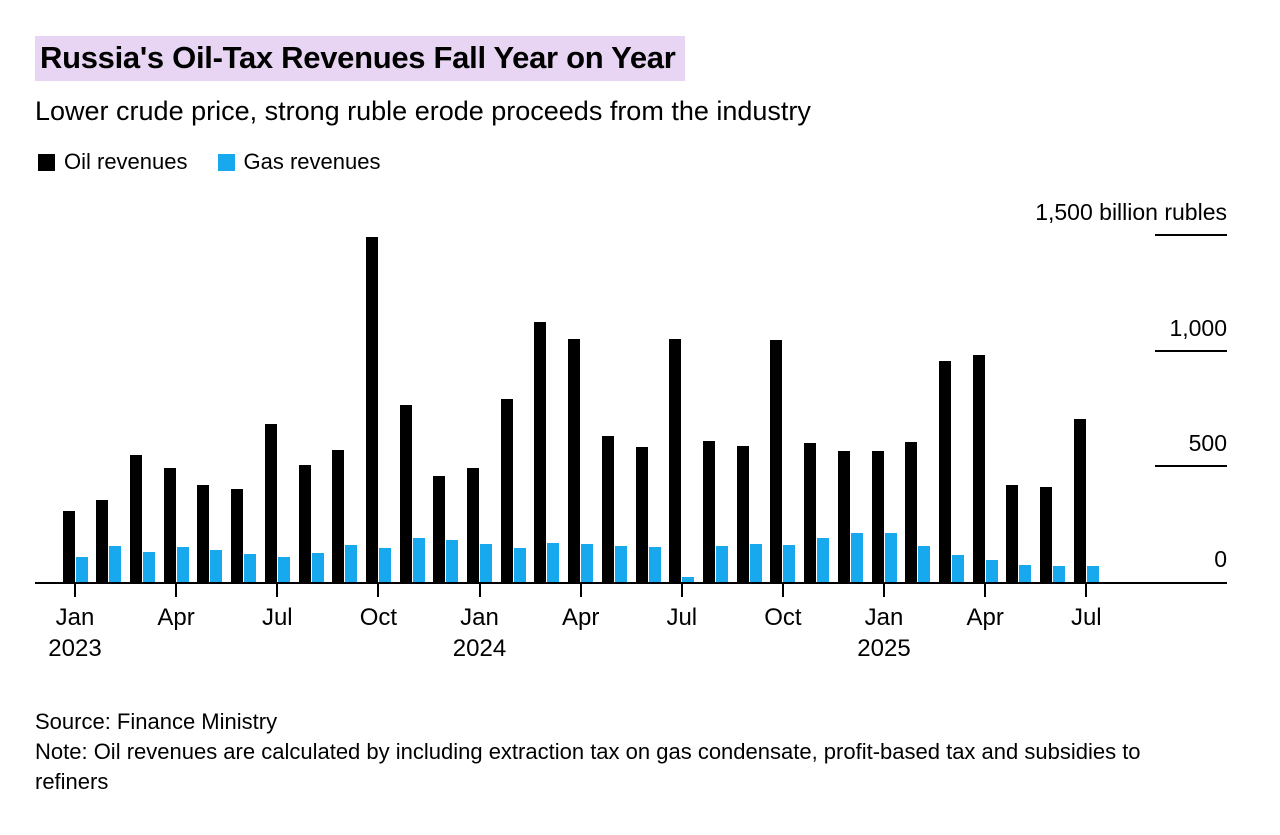 The image size is (1280, 835). I want to click on x-axis-line, so click(631, 583).